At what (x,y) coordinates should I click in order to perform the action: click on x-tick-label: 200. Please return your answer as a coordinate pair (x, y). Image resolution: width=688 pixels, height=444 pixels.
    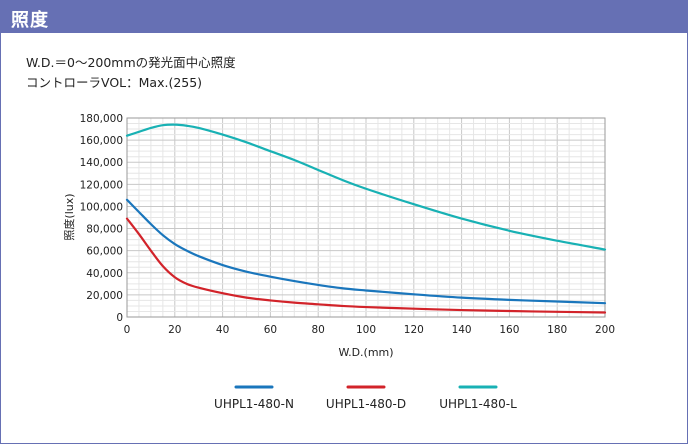
    Looking at the image, I should click on (605, 330).